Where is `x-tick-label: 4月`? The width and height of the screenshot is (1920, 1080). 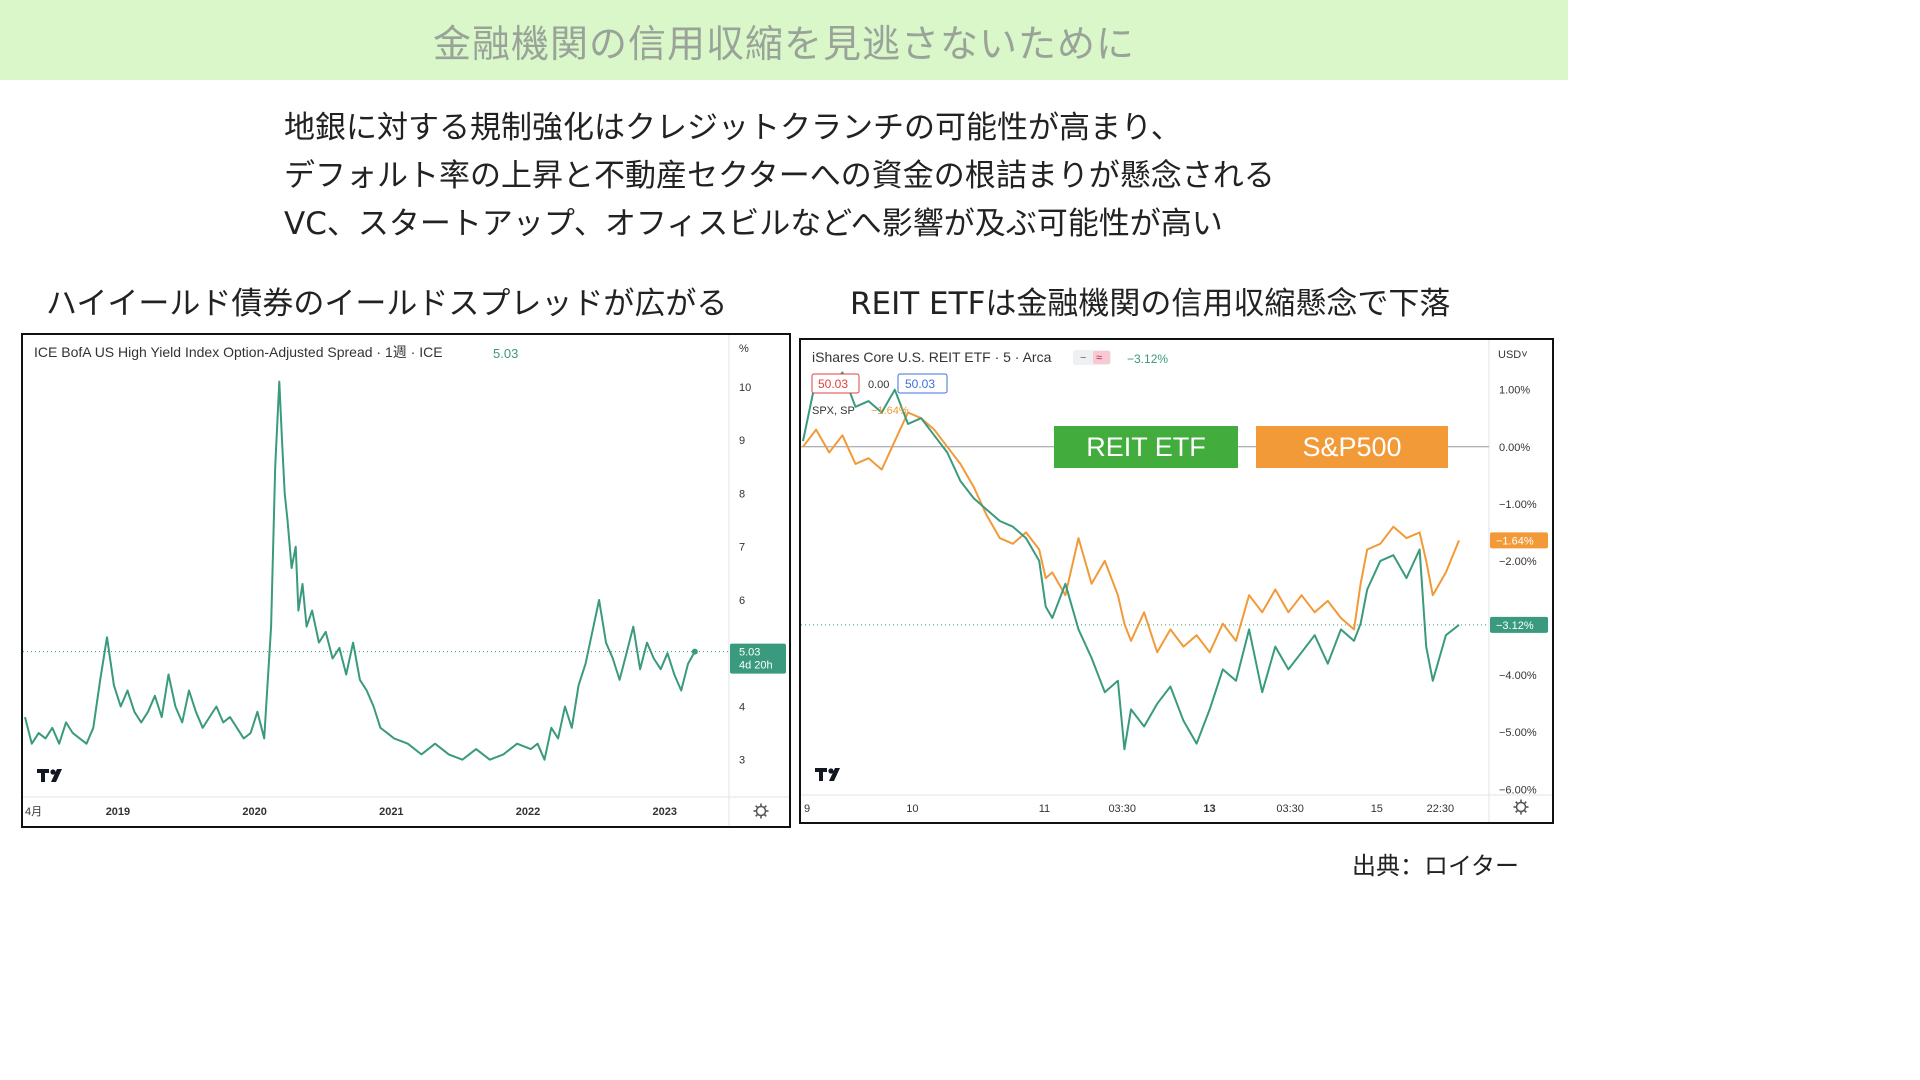 x-tick-label: 4月 is located at coordinates (33, 812).